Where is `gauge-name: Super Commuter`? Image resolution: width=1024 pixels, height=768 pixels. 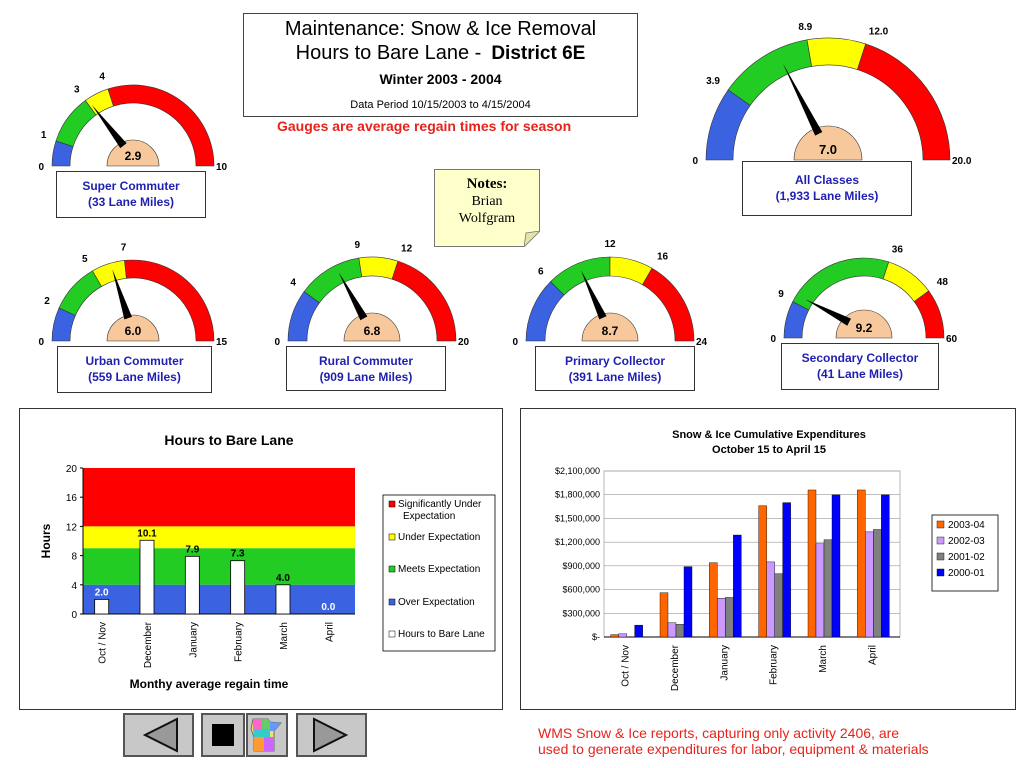 gauge-name: Super Commuter is located at coordinates (131, 186).